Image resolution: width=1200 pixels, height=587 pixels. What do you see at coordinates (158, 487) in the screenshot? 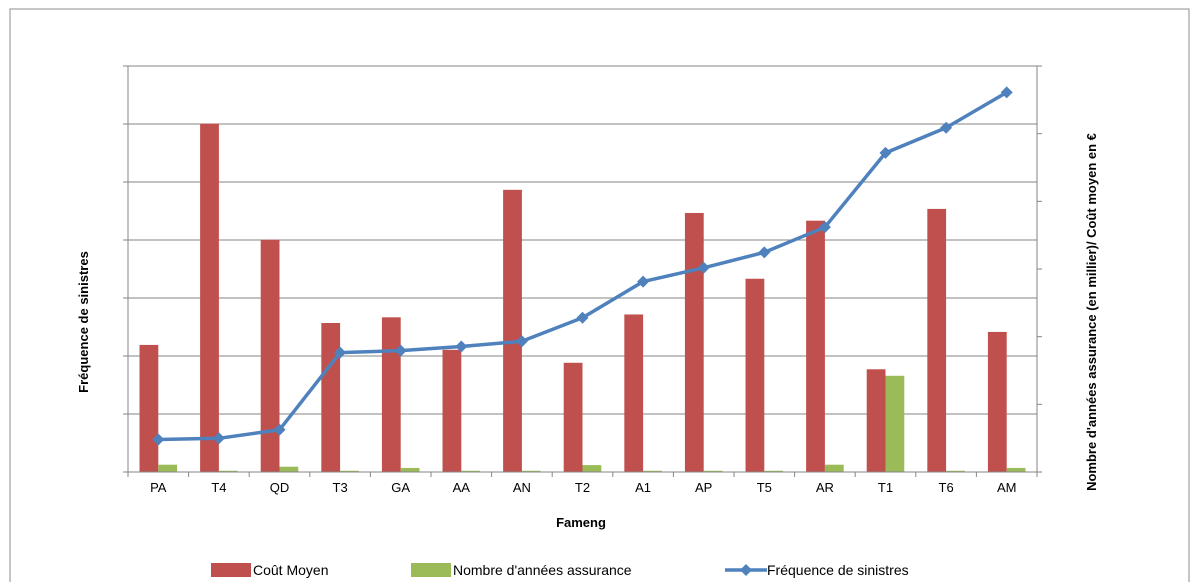
I see `x-tick-label-pa: PA` at bounding box center [158, 487].